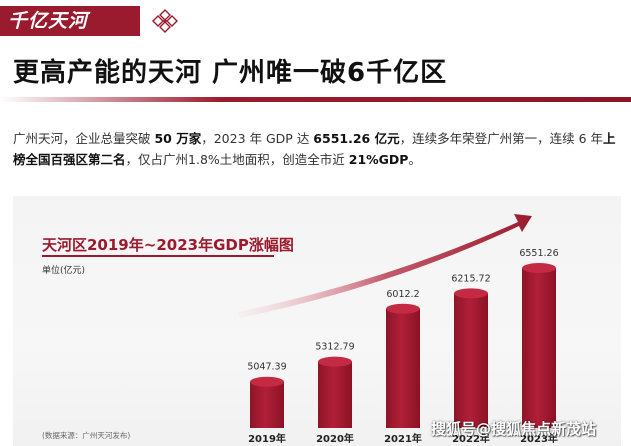 The width and height of the screenshot is (631, 446). What do you see at coordinates (178, 138) in the screenshot?
I see `para-highlight-enterprises: 50 万家` at bounding box center [178, 138].